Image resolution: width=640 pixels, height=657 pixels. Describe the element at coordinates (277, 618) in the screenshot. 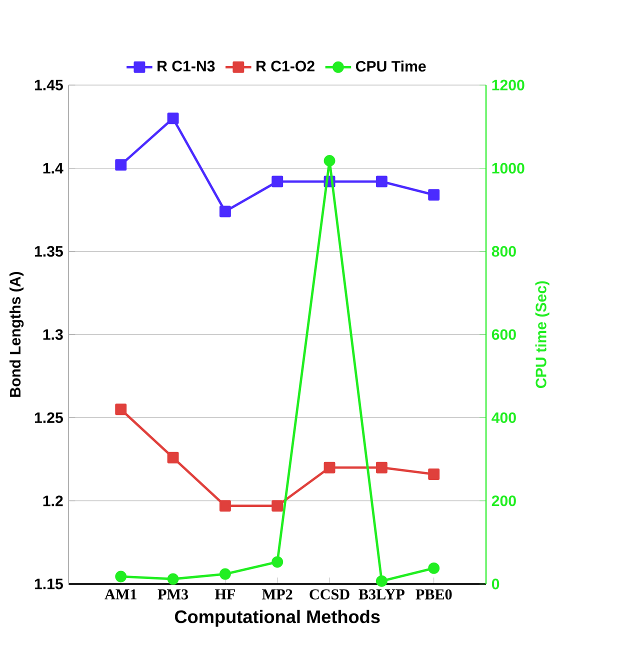

I see `x-axis-title: Computational Methods` at that location.